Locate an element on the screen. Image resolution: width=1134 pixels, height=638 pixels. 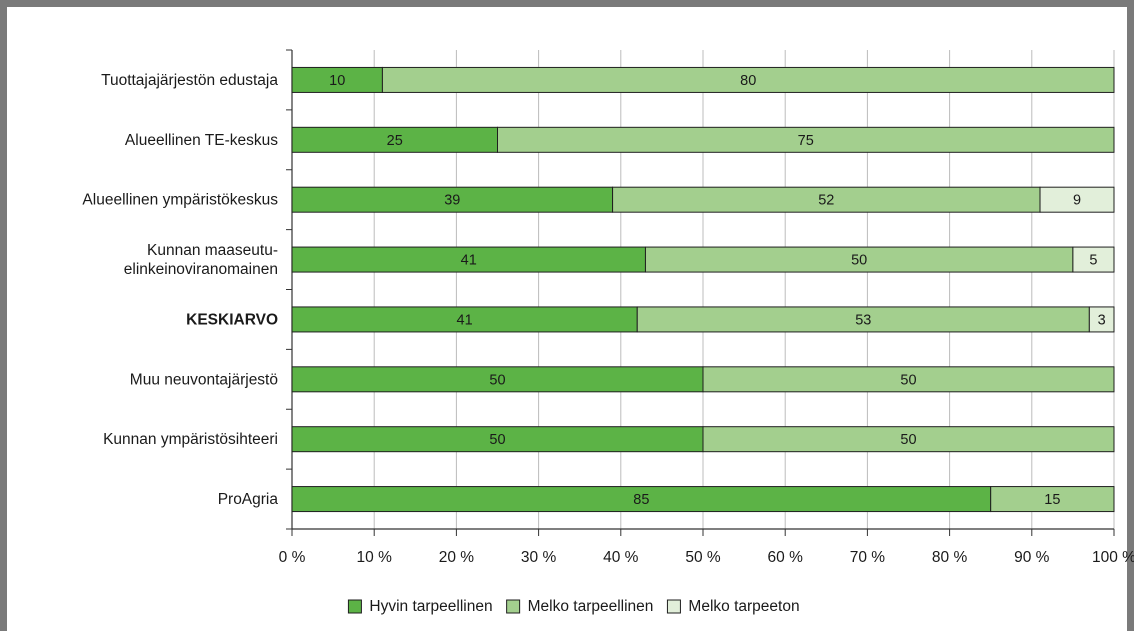
category-label-line: elinkeinoviranomainen is located at coordinates (201, 269).